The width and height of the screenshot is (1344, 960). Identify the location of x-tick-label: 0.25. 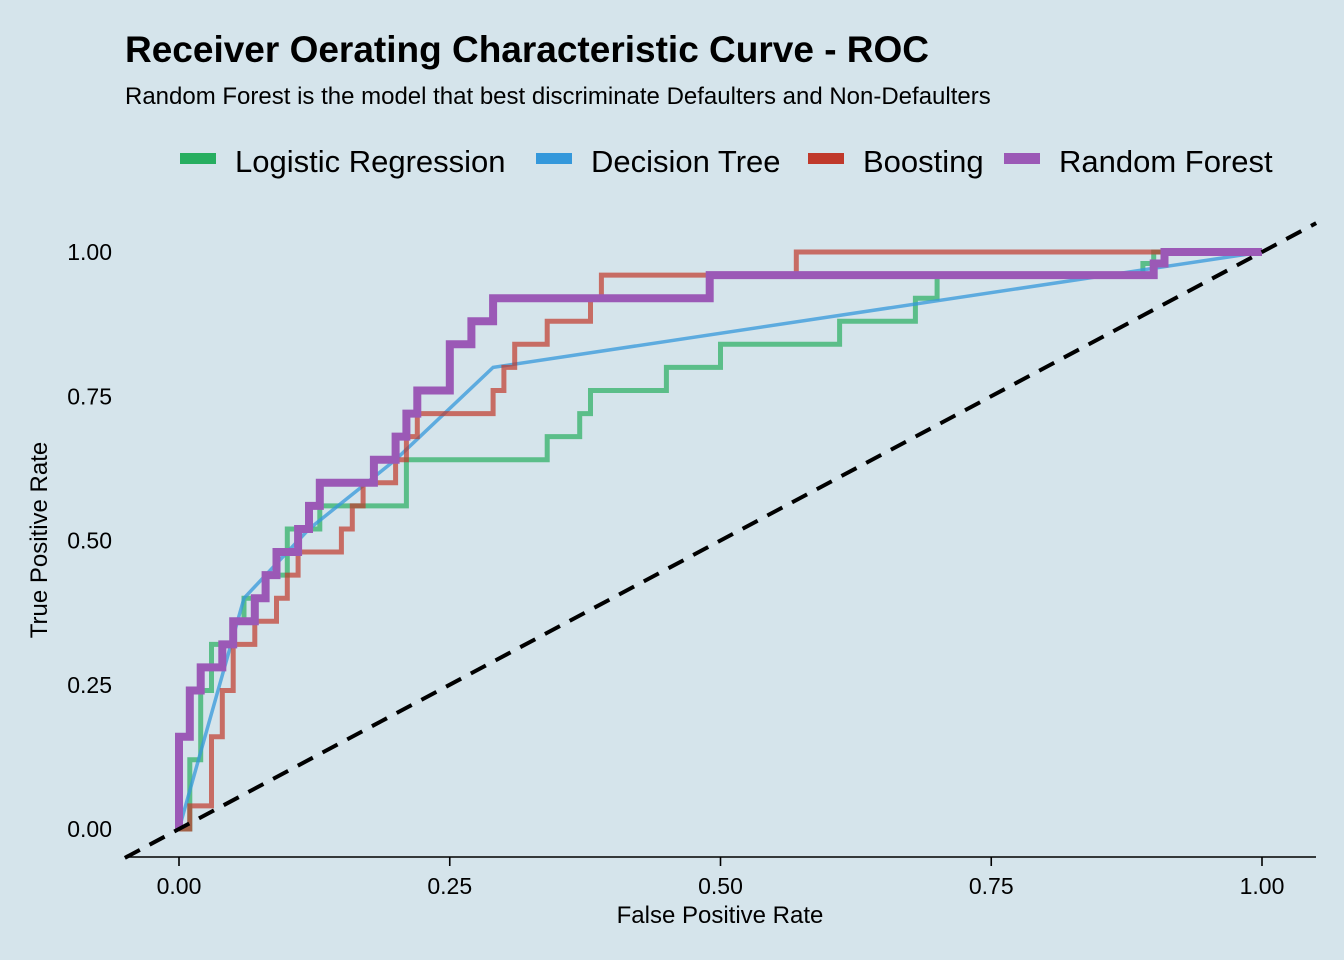
(449, 886).